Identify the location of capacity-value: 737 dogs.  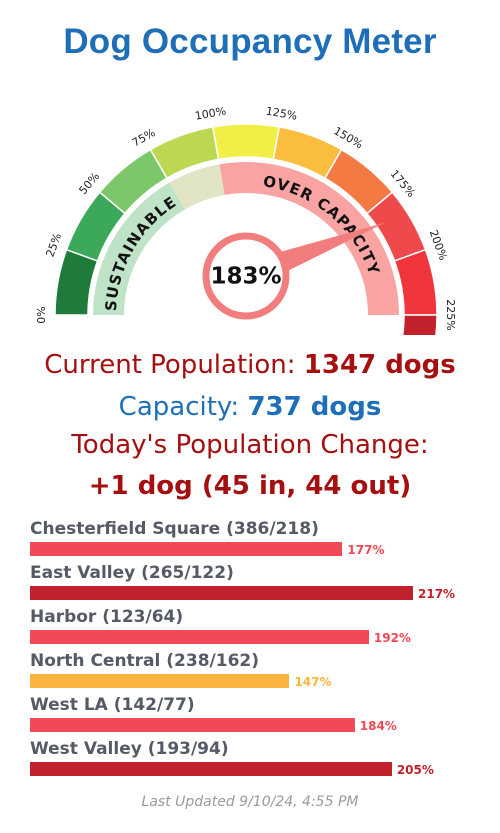
(314, 407).